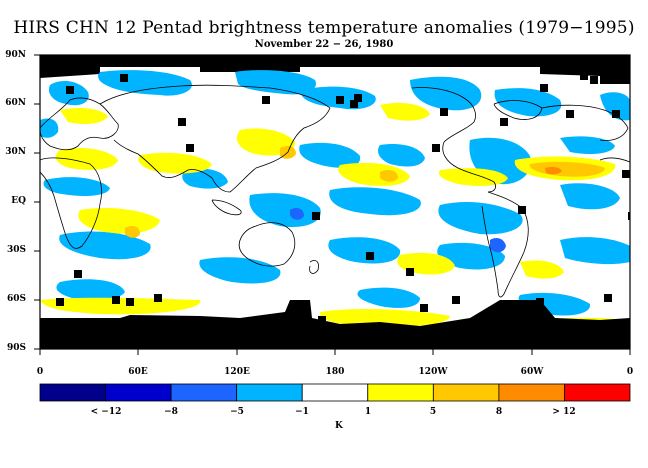  I want to click on xtick-label: 180, so click(335, 372).